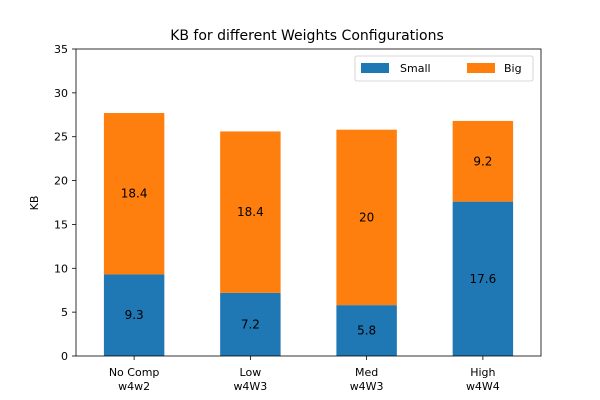 This screenshot has height=400, width=600. Describe the element at coordinates (415, 68) in the screenshot. I see `legend-label-small: Small` at that location.